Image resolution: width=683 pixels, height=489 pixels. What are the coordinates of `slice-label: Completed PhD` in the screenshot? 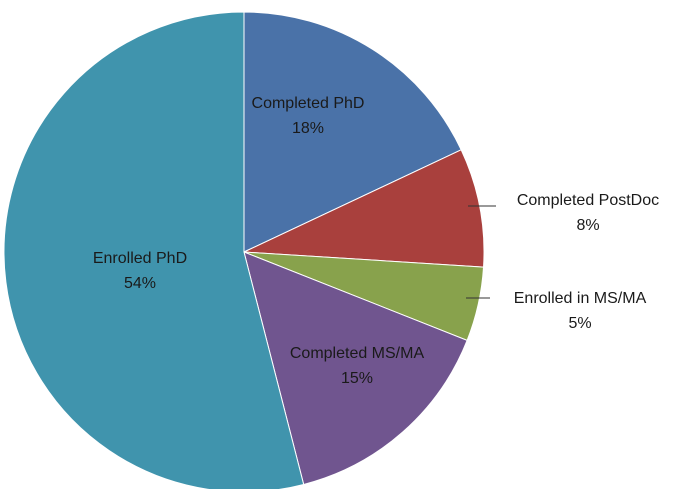 It's located at (308, 103).